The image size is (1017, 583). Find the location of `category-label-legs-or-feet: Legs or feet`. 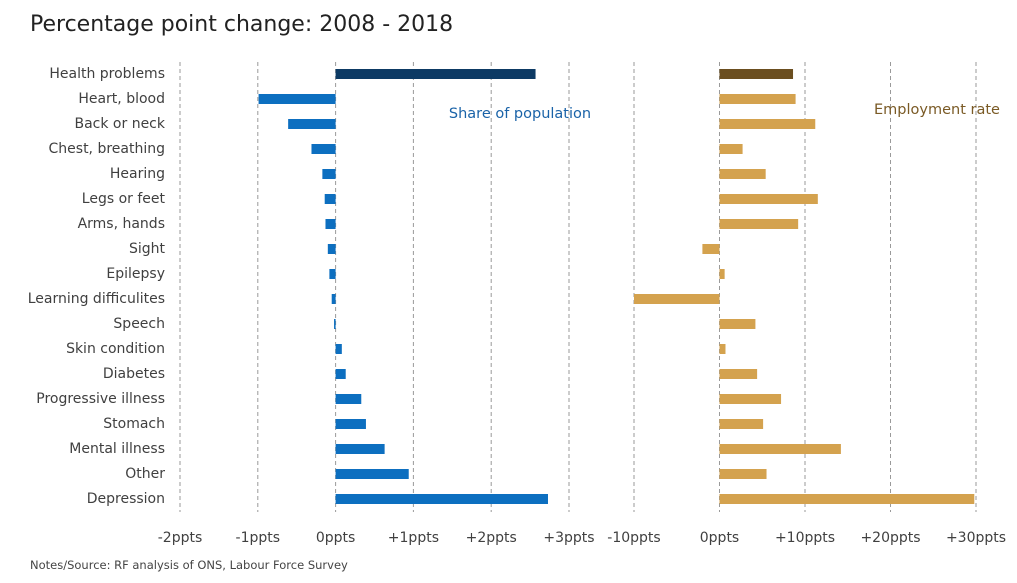

category-label-legs-or-feet: Legs or feet is located at coordinates (124, 199).